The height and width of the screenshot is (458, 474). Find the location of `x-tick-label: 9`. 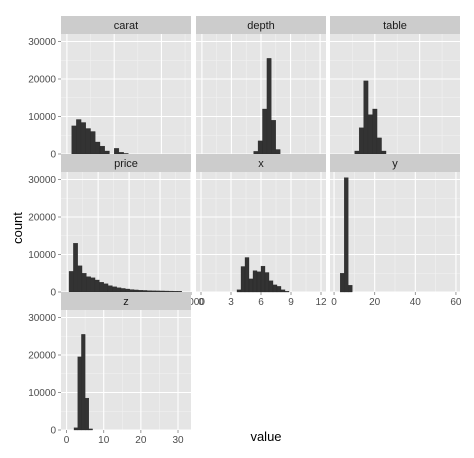

x-tick-label: 9 is located at coordinates (291, 302).